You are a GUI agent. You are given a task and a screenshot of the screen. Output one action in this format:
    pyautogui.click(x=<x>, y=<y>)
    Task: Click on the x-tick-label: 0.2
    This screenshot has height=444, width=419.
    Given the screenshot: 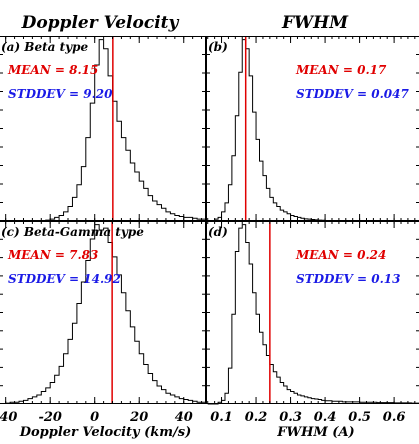 What is the action you would take?
    pyautogui.click(x=256, y=417)
    